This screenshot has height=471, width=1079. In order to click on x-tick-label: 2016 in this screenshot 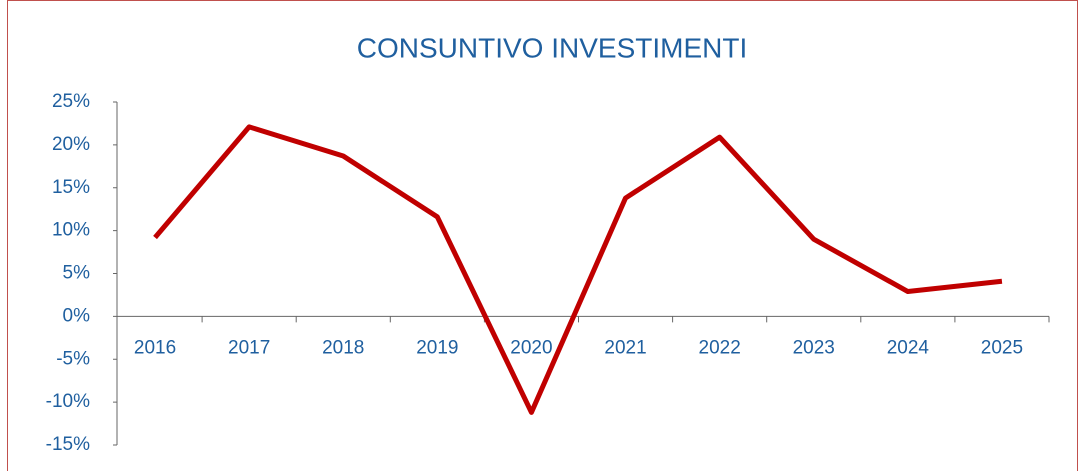, I will do `click(155, 347)`.